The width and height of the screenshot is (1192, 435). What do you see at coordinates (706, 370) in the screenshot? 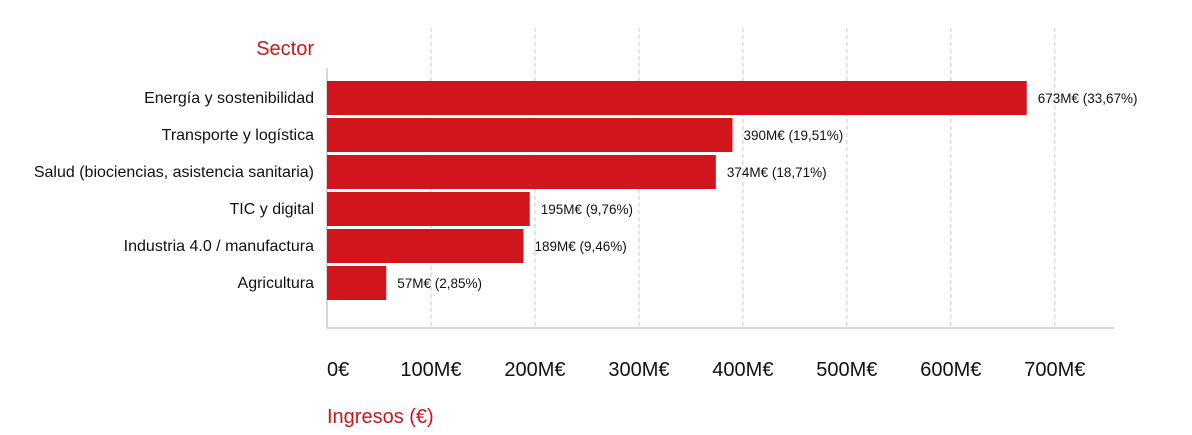
I see `x-tick-labels: 0€ 100M€ 200M€ 300M€ 400M€ 500M€ 600M€ 700M€` at bounding box center [706, 370].